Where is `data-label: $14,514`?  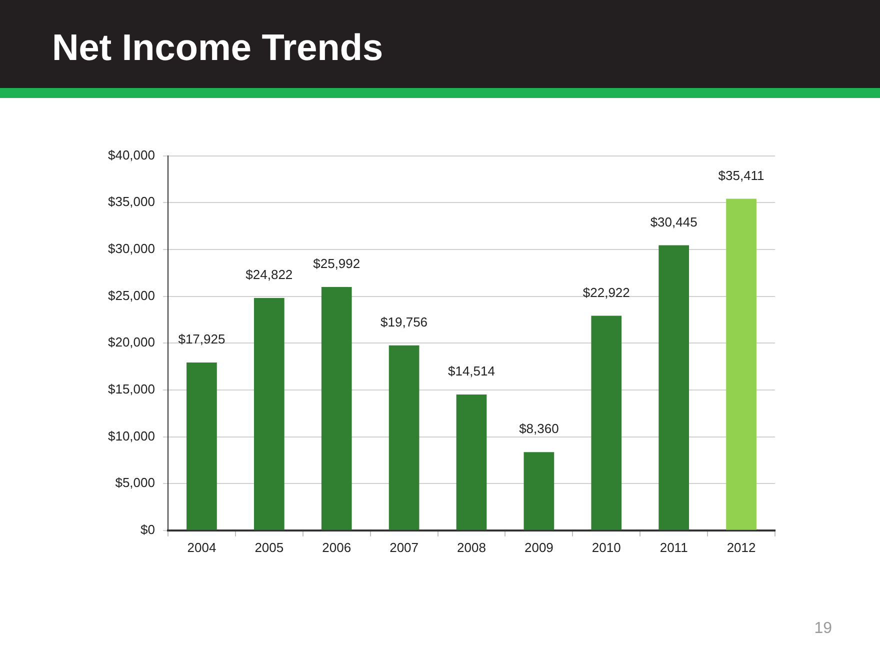
data-label: $14,514 is located at coordinates (471, 371).